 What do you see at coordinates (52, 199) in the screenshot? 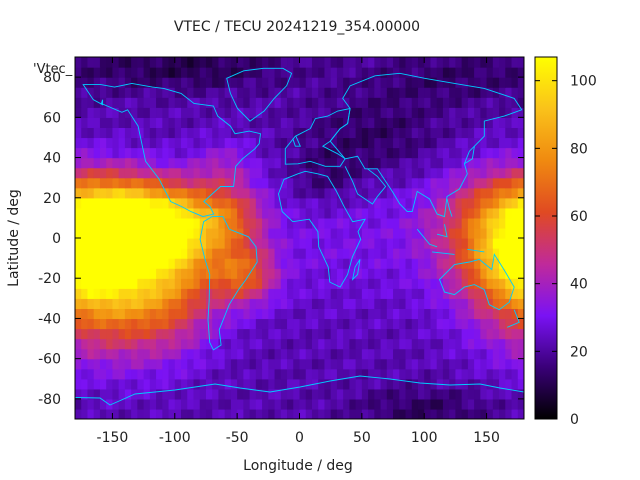
I see `y-tick-label: 20` at bounding box center [52, 199].